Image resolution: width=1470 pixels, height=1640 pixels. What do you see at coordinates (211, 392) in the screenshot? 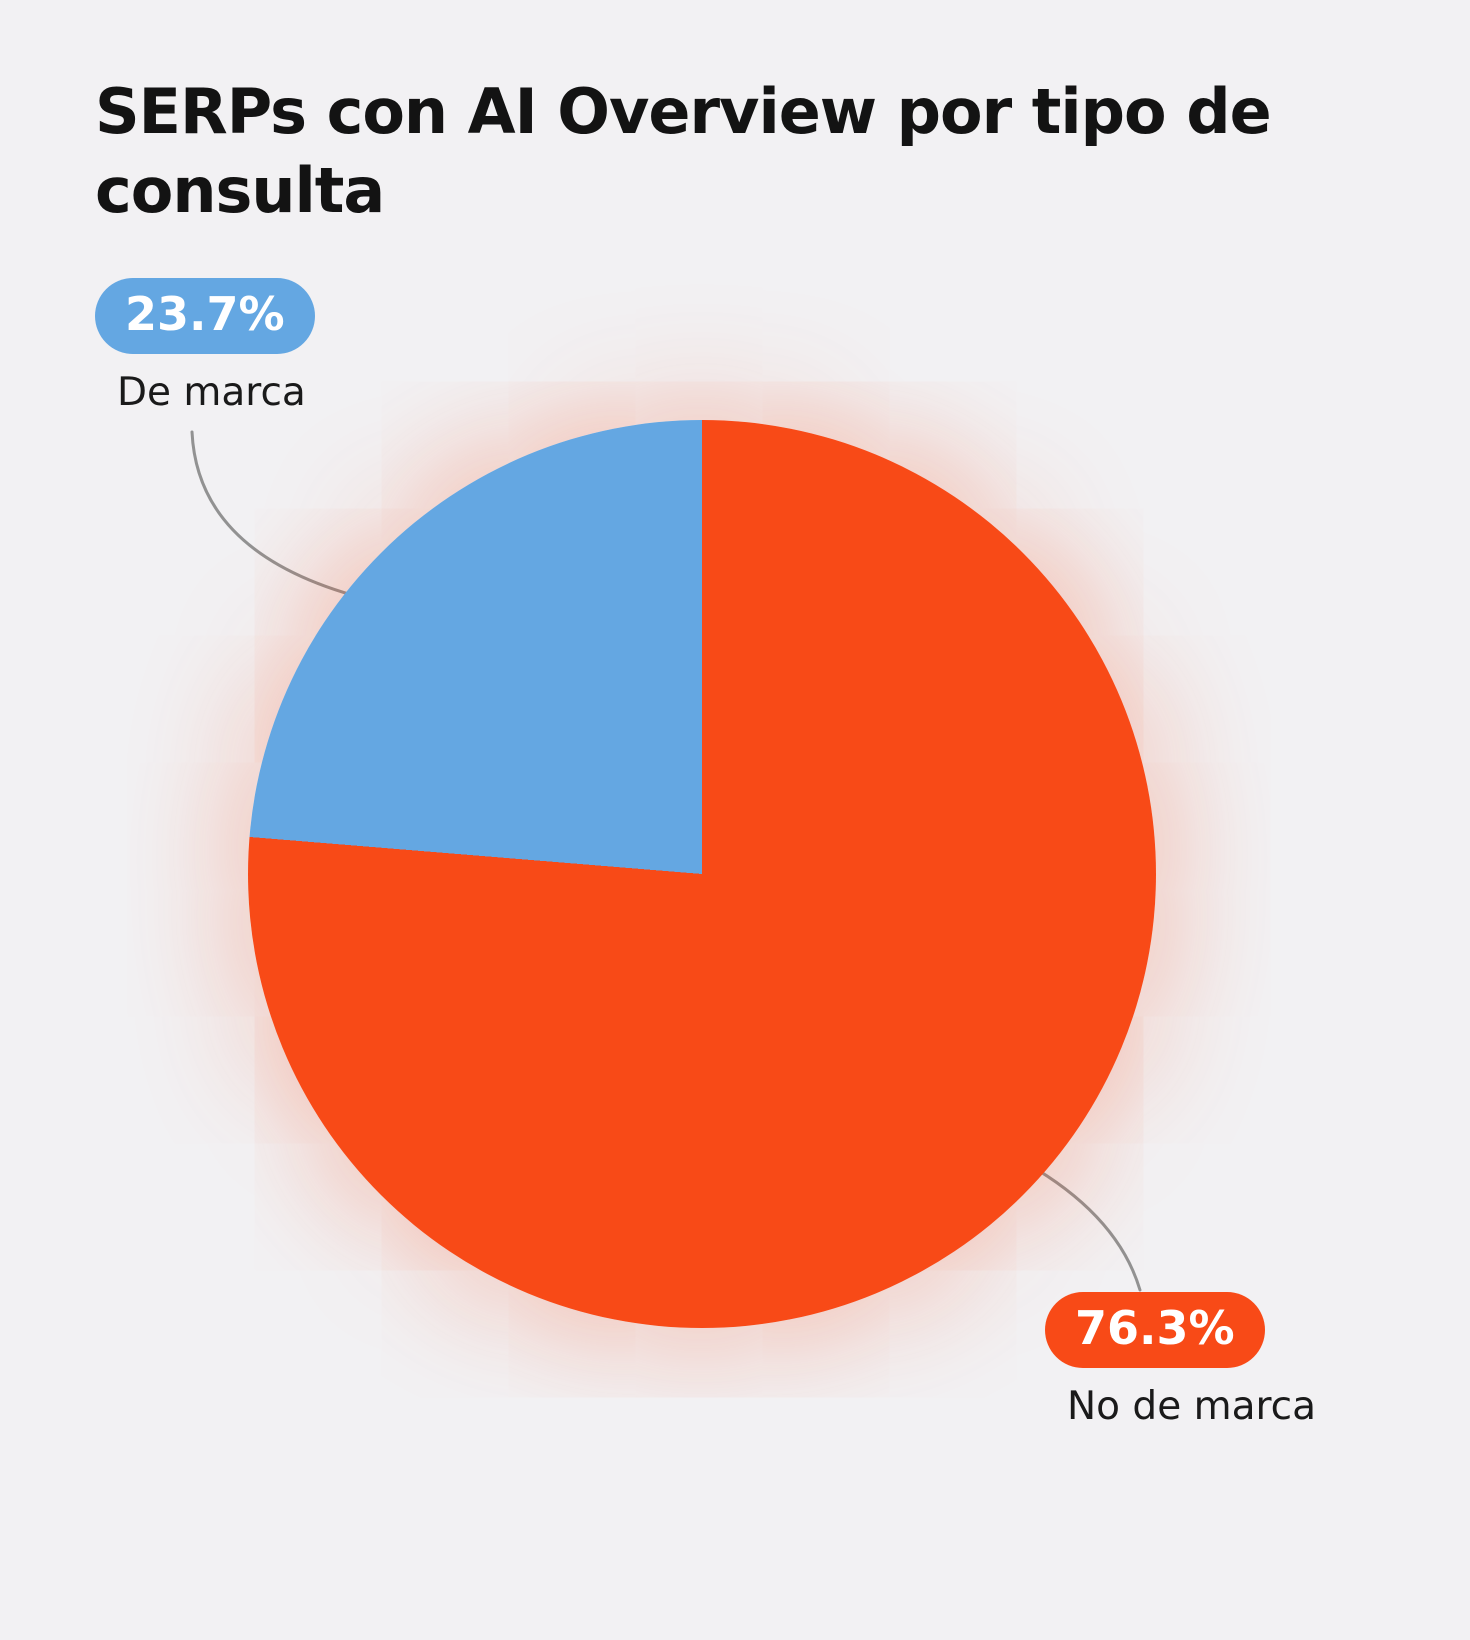
I see `label-de-marca: De marca` at bounding box center [211, 392].